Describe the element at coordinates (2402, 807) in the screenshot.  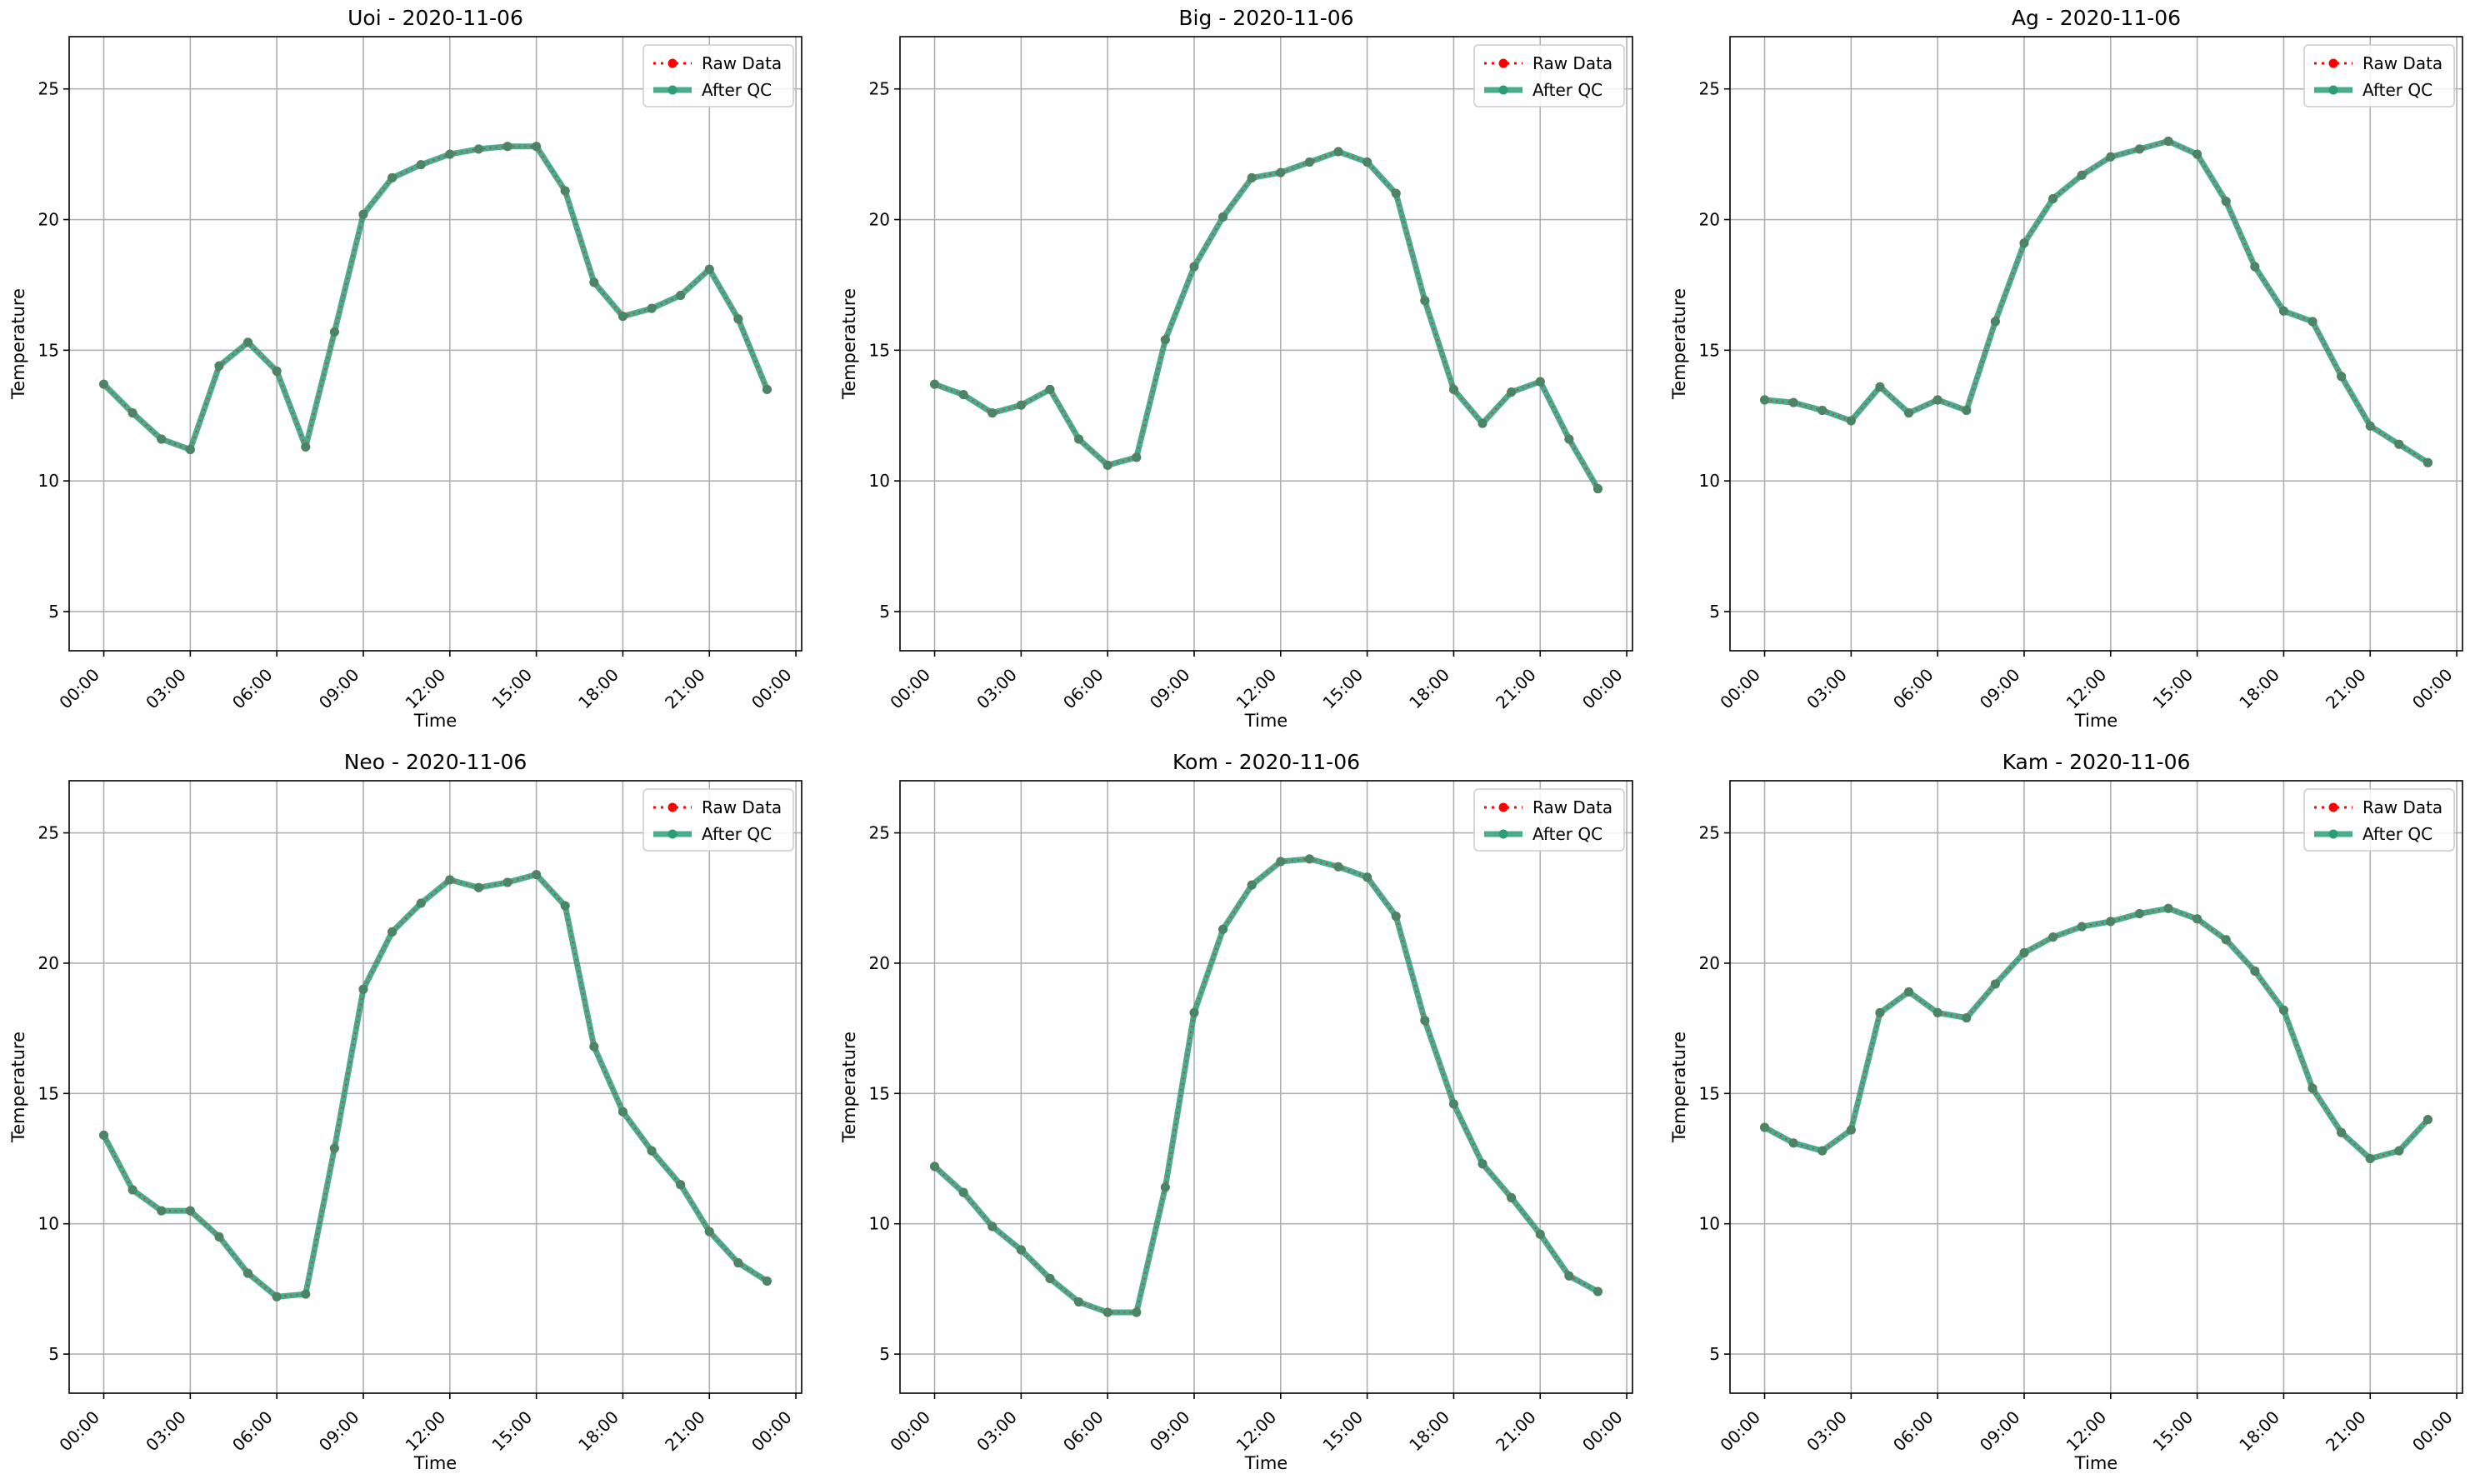
I see `legend-raw-data-label: Raw Data` at that location.